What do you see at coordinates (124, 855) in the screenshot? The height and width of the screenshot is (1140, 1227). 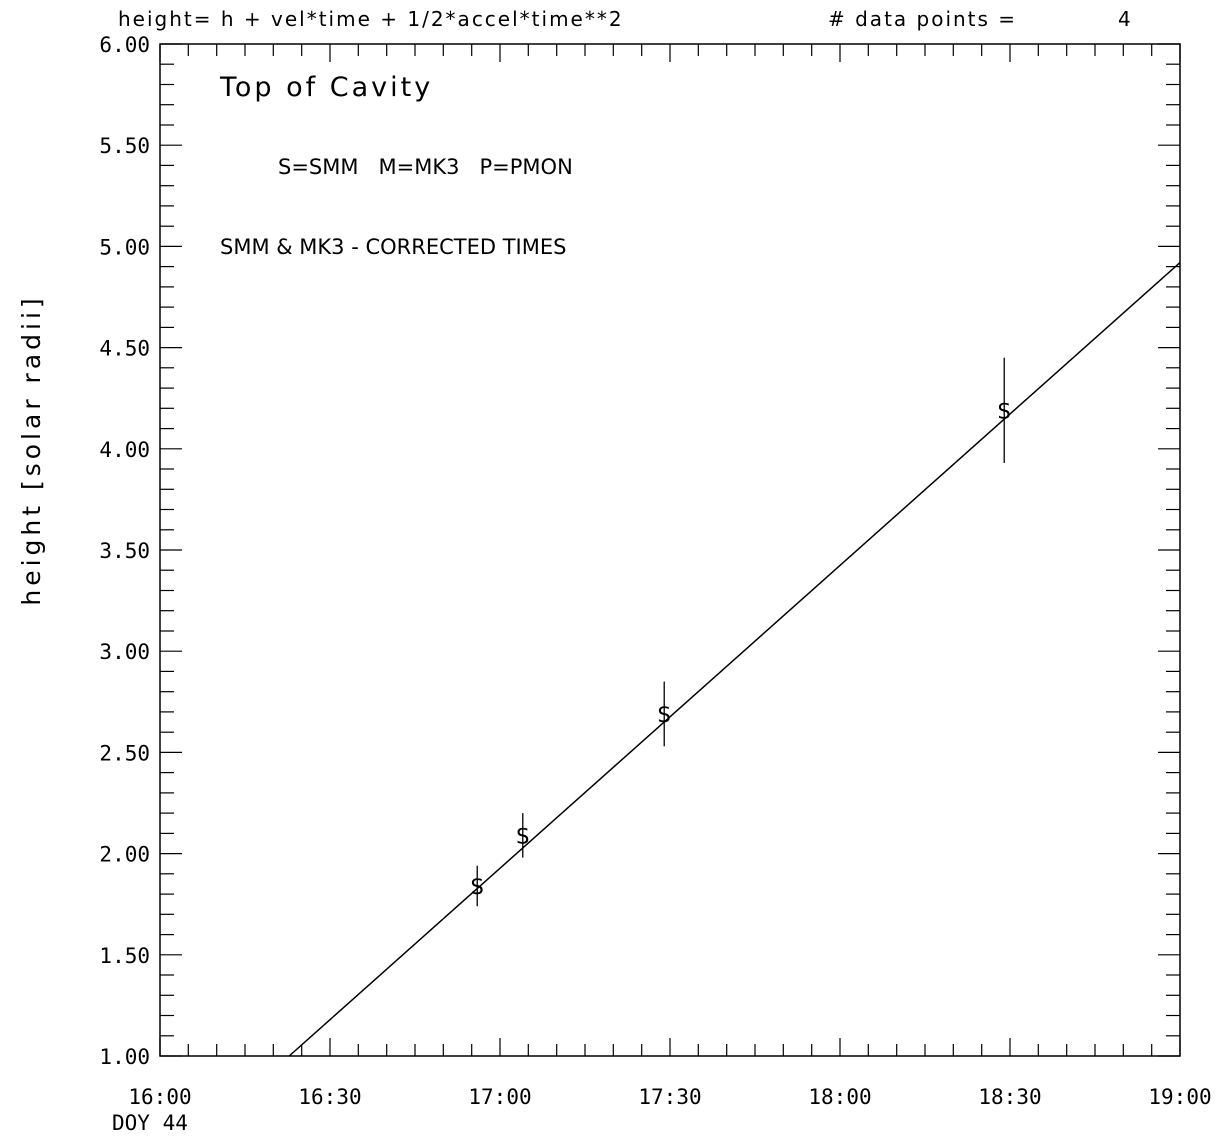 I see `y-tick-label: 2.00` at bounding box center [124, 855].